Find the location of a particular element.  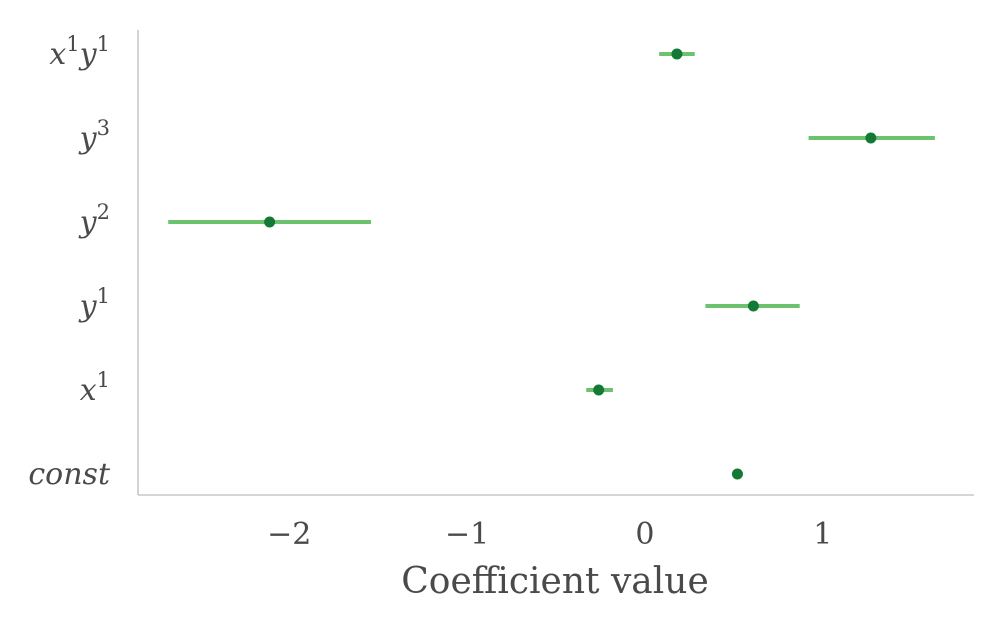

x-tick-label: 0 is located at coordinates (644, 534).